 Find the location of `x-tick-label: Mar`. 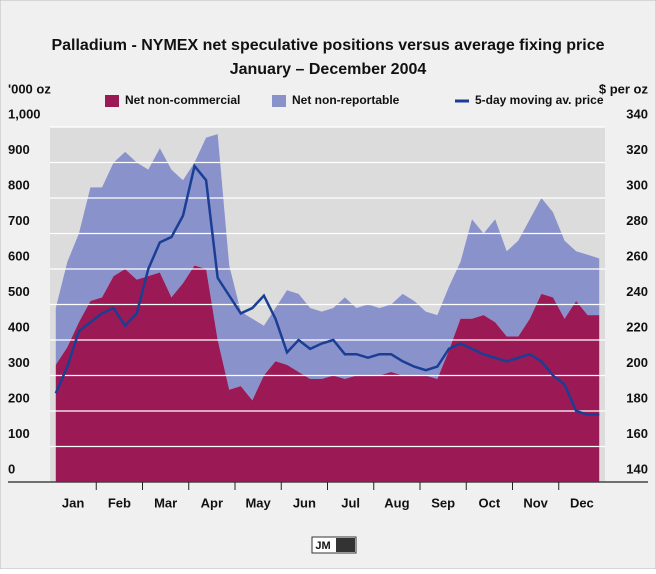

x-tick-label: Mar is located at coordinates (165, 502).